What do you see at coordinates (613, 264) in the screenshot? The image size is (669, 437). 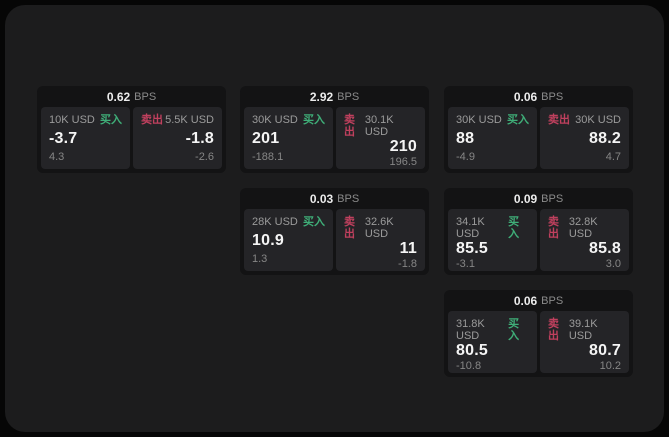 I see `sell-delta: 3.0` at bounding box center [613, 264].